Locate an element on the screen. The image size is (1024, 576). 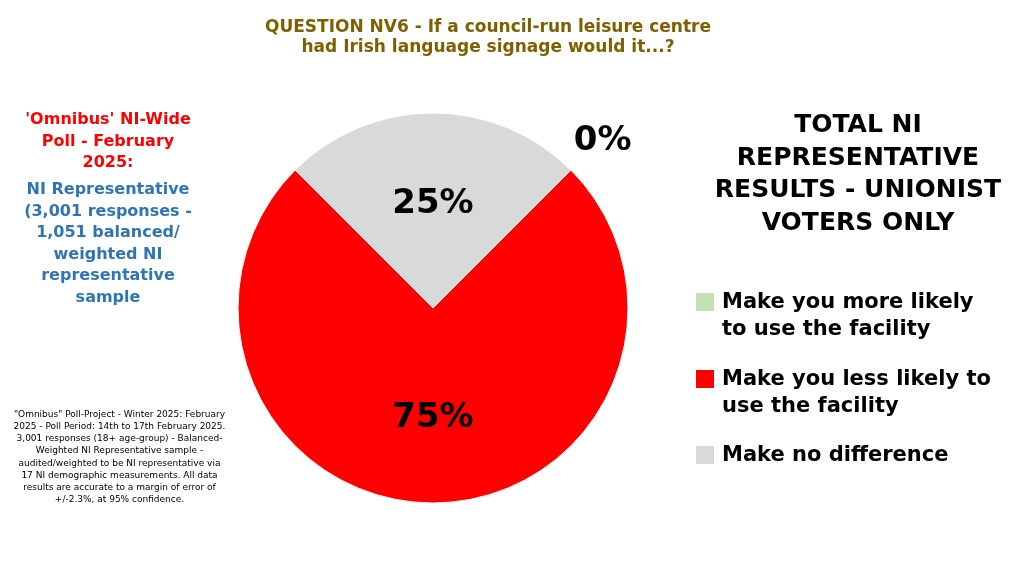
legend-label: Make you less likely to use the facility is located at coordinates (857, 391).